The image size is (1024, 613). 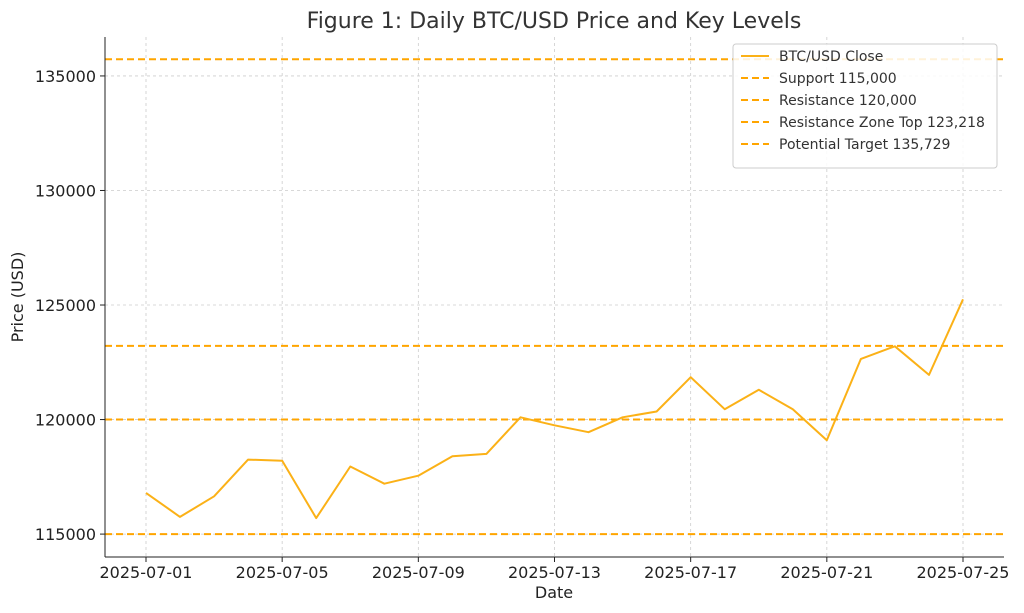 What do you see at coordinates (554, 592) in the screenshot?
I see `x-axis-label: Date` at bounding box center [554, 592].